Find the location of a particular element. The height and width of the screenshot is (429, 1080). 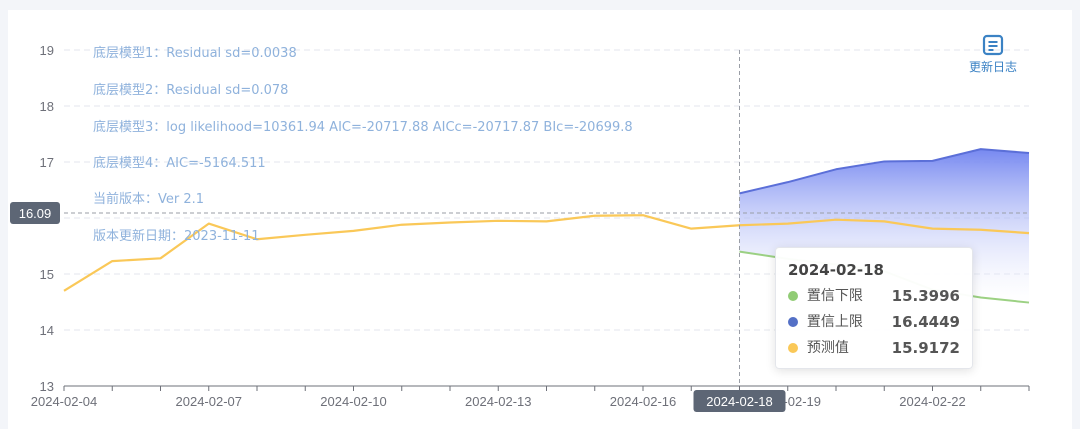

x-tick-label: 2024-02-04 is located at coordinates (64, 401).